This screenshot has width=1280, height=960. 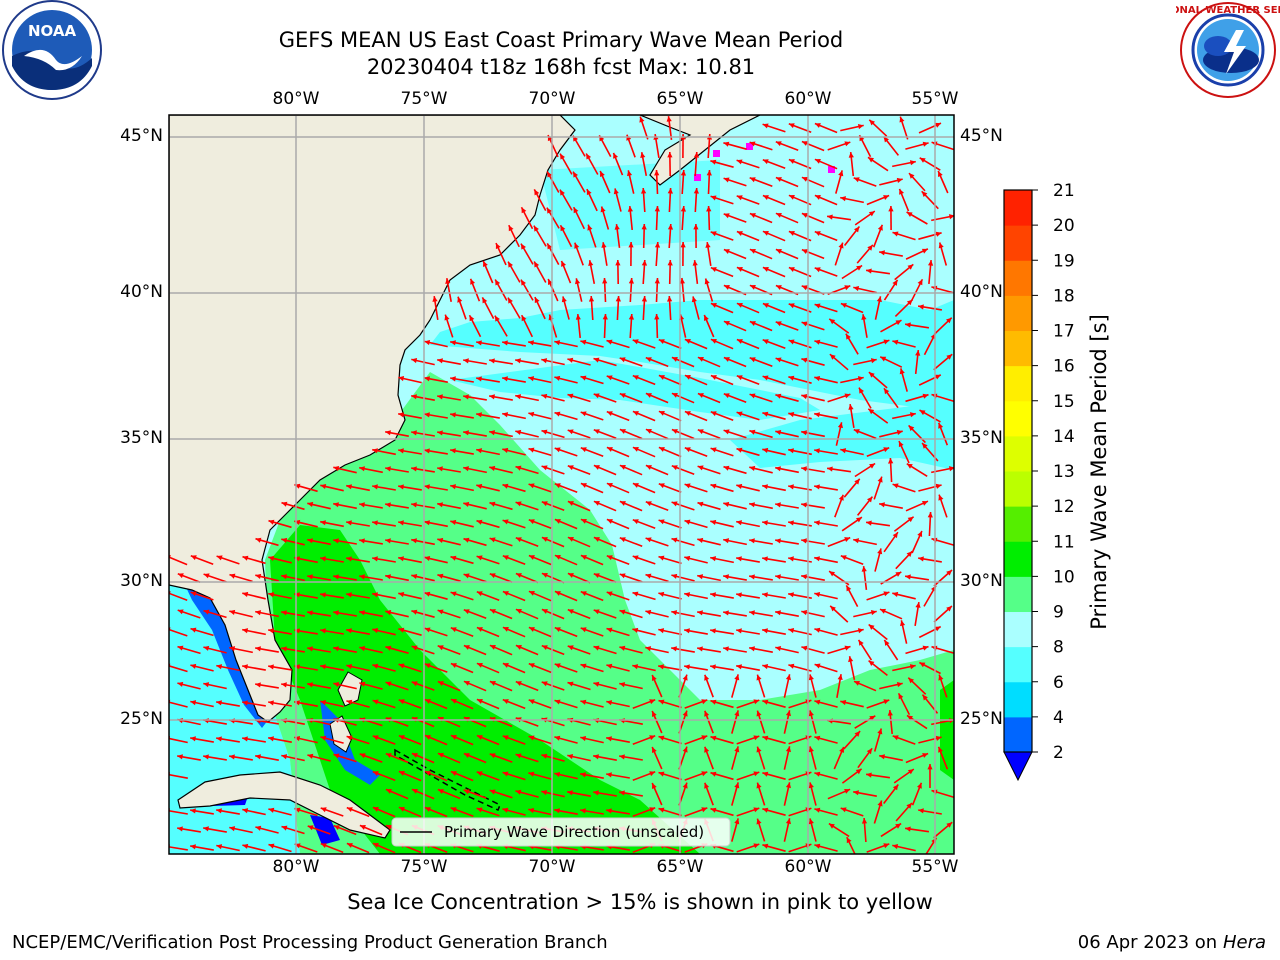 What do you see at coordinates (1064, 191) in the screenshot?
I see `colorbar-tick-label: 21` at bounding box center [1064, 191].